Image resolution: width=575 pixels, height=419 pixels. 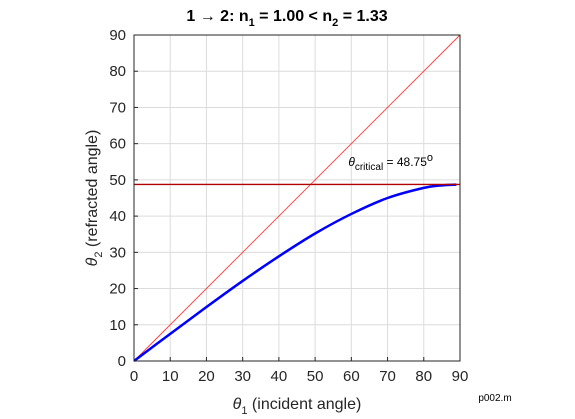 What do you see at coordinates (297, 406) in the screenshot?
I see `x-axis-label: θ1 (incident angle)` at bounding box center [297, 406].